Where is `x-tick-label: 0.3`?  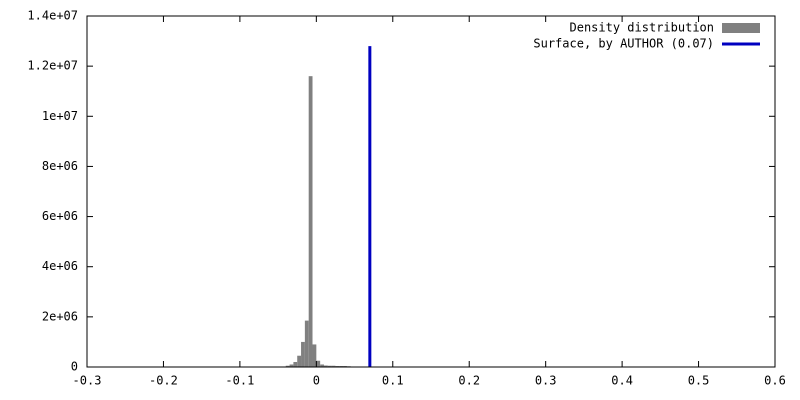 x-tick-label: 0.3 is located at coordinates (546, 381).